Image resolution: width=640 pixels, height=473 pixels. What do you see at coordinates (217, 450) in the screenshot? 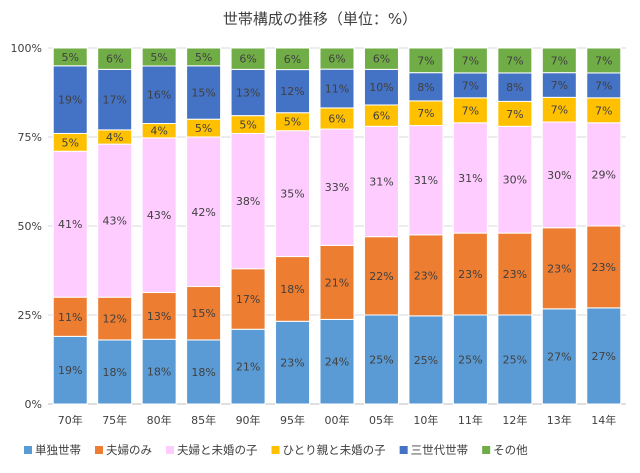
I see `legend-label: 夫婦と未婚の子` at bounding box center [217, 450].